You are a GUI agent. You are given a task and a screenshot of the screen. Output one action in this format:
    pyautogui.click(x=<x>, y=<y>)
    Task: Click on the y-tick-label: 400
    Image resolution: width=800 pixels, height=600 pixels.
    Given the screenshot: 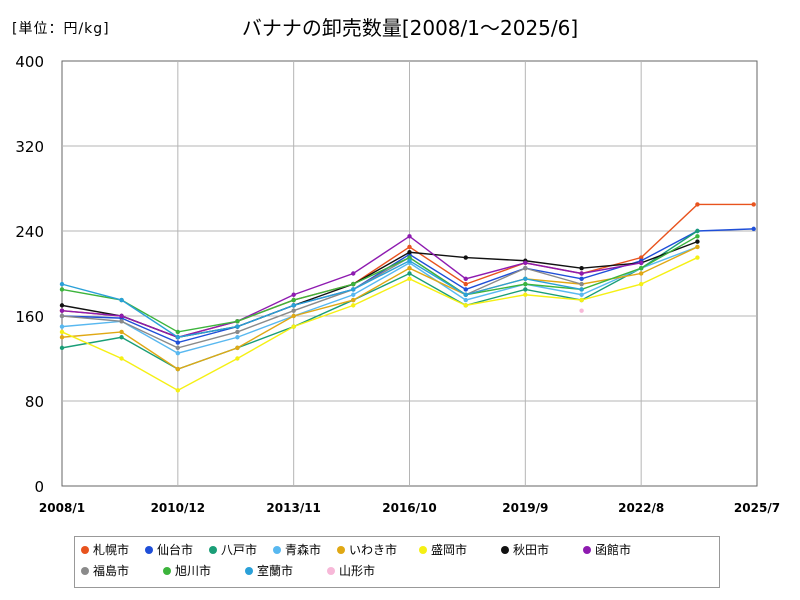 What is the action you would take?
    pyautogui.click(x=29, y=62)
    